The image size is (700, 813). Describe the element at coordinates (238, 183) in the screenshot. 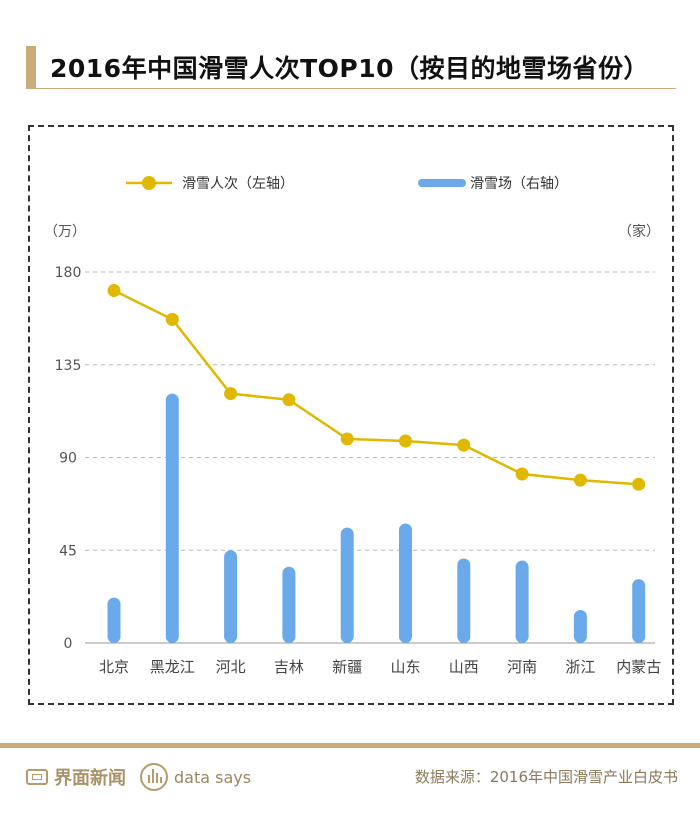

I see `legend-line-label: 滑雪人次（左轴）` at that location.